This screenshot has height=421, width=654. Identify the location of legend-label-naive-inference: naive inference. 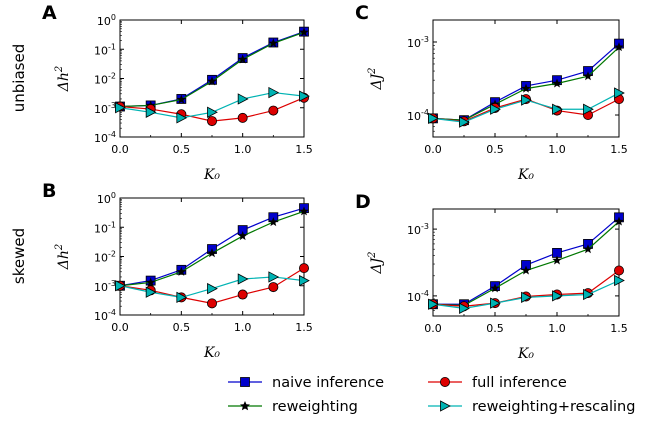
(328, 383).